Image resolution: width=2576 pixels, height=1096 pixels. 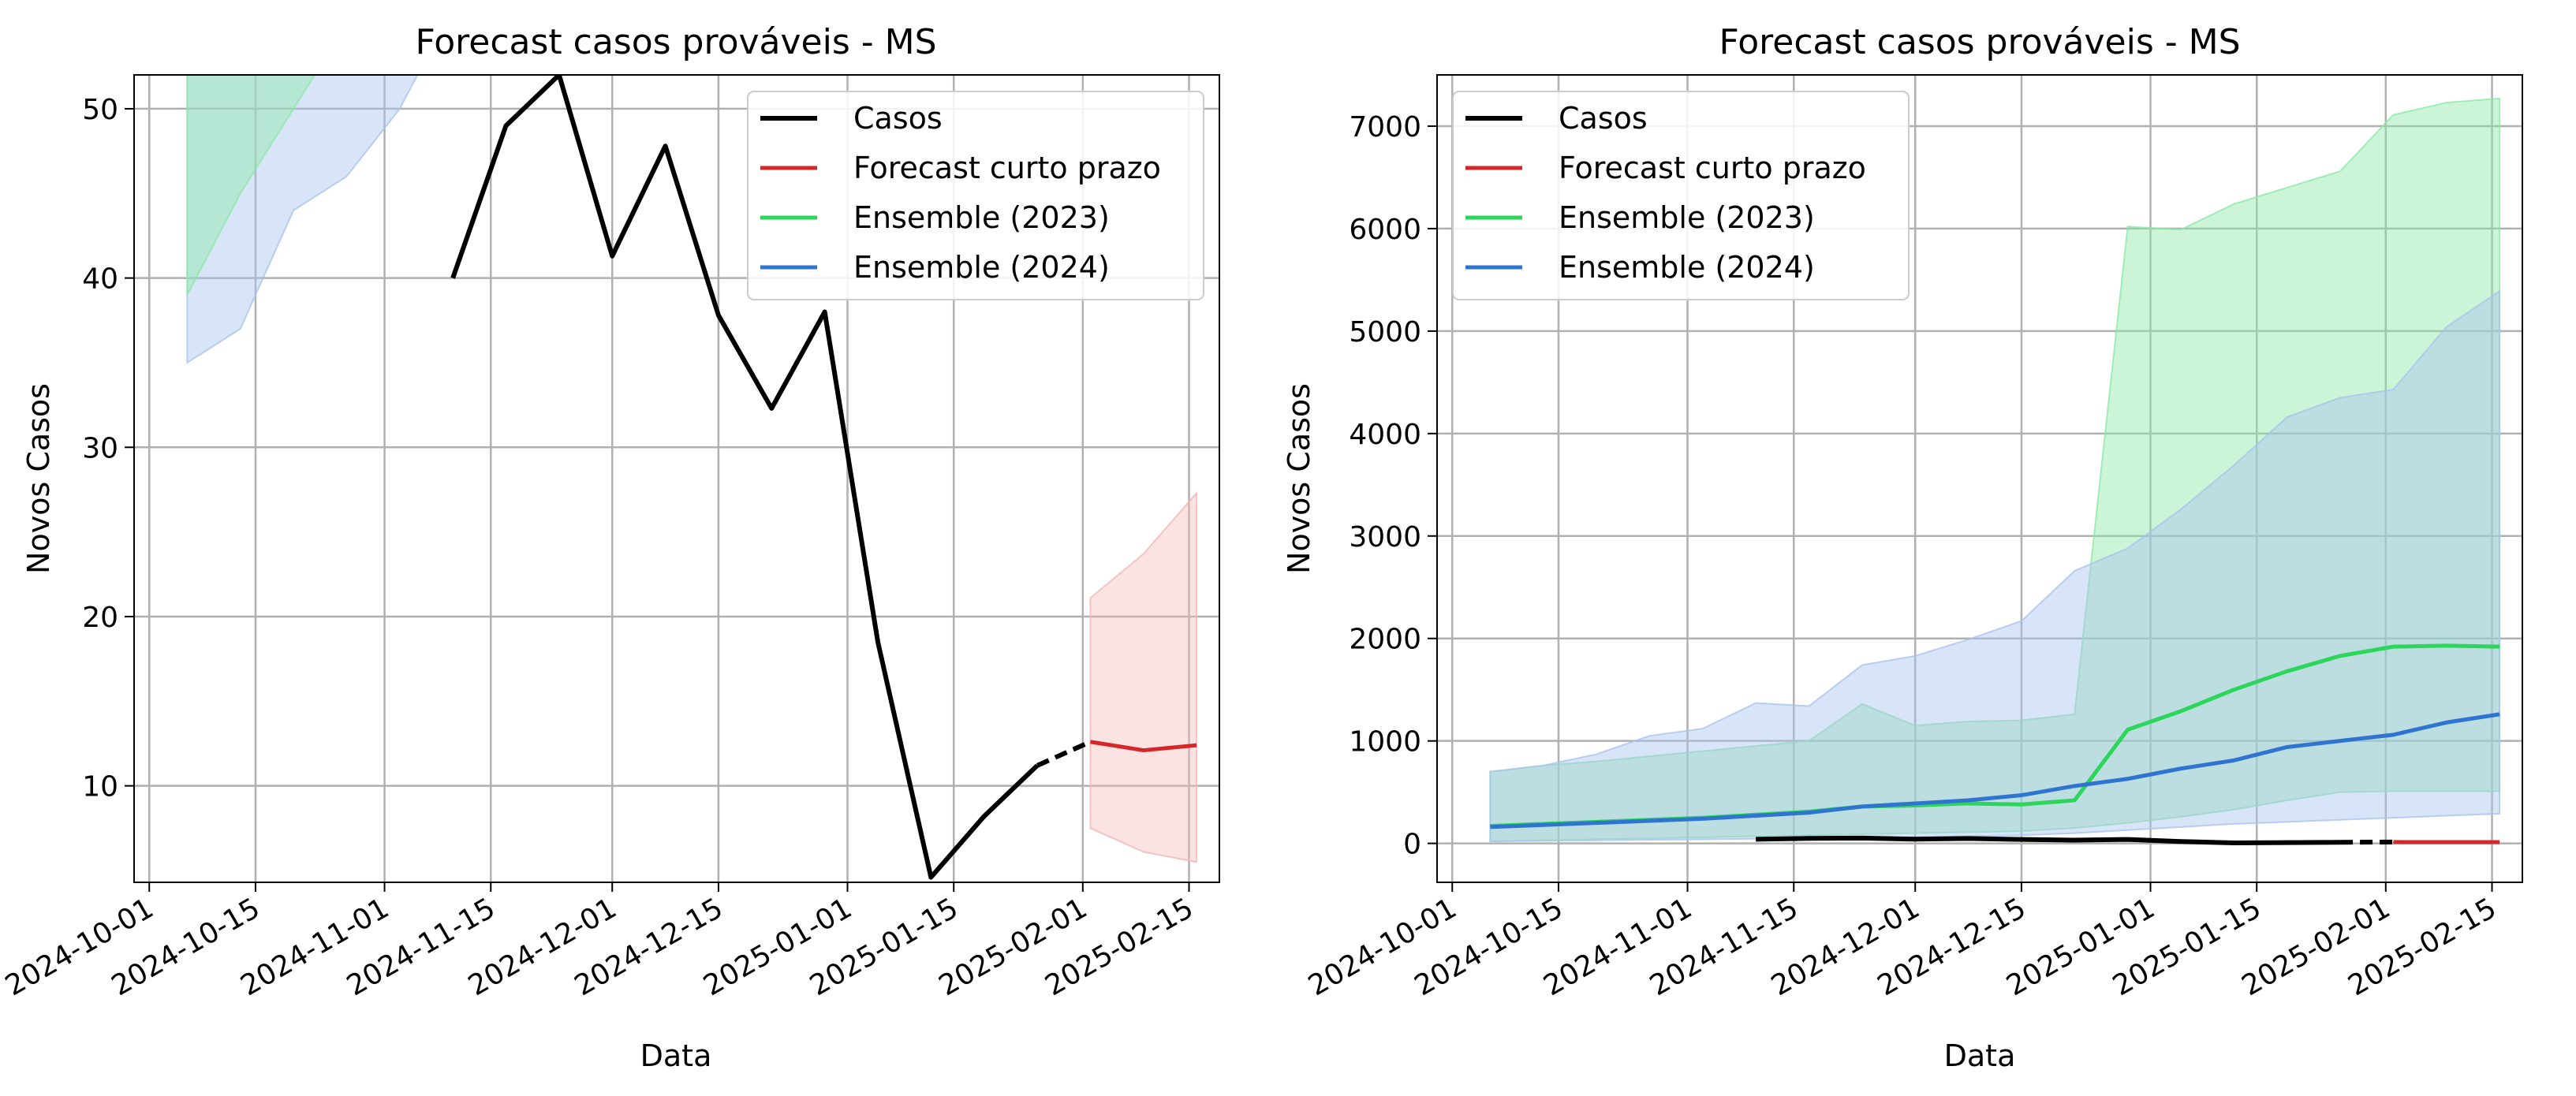 I want to click on y-tick-label: 20, so click(x=100, y=618).